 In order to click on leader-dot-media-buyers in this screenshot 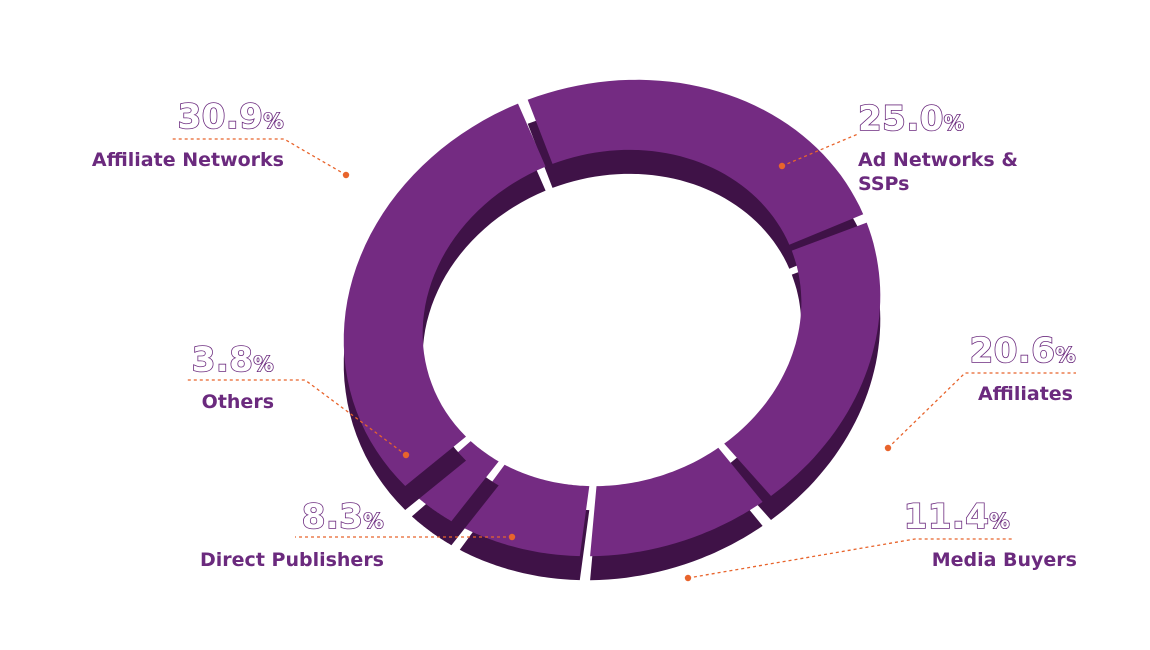, I will do `click(688, 578)`.